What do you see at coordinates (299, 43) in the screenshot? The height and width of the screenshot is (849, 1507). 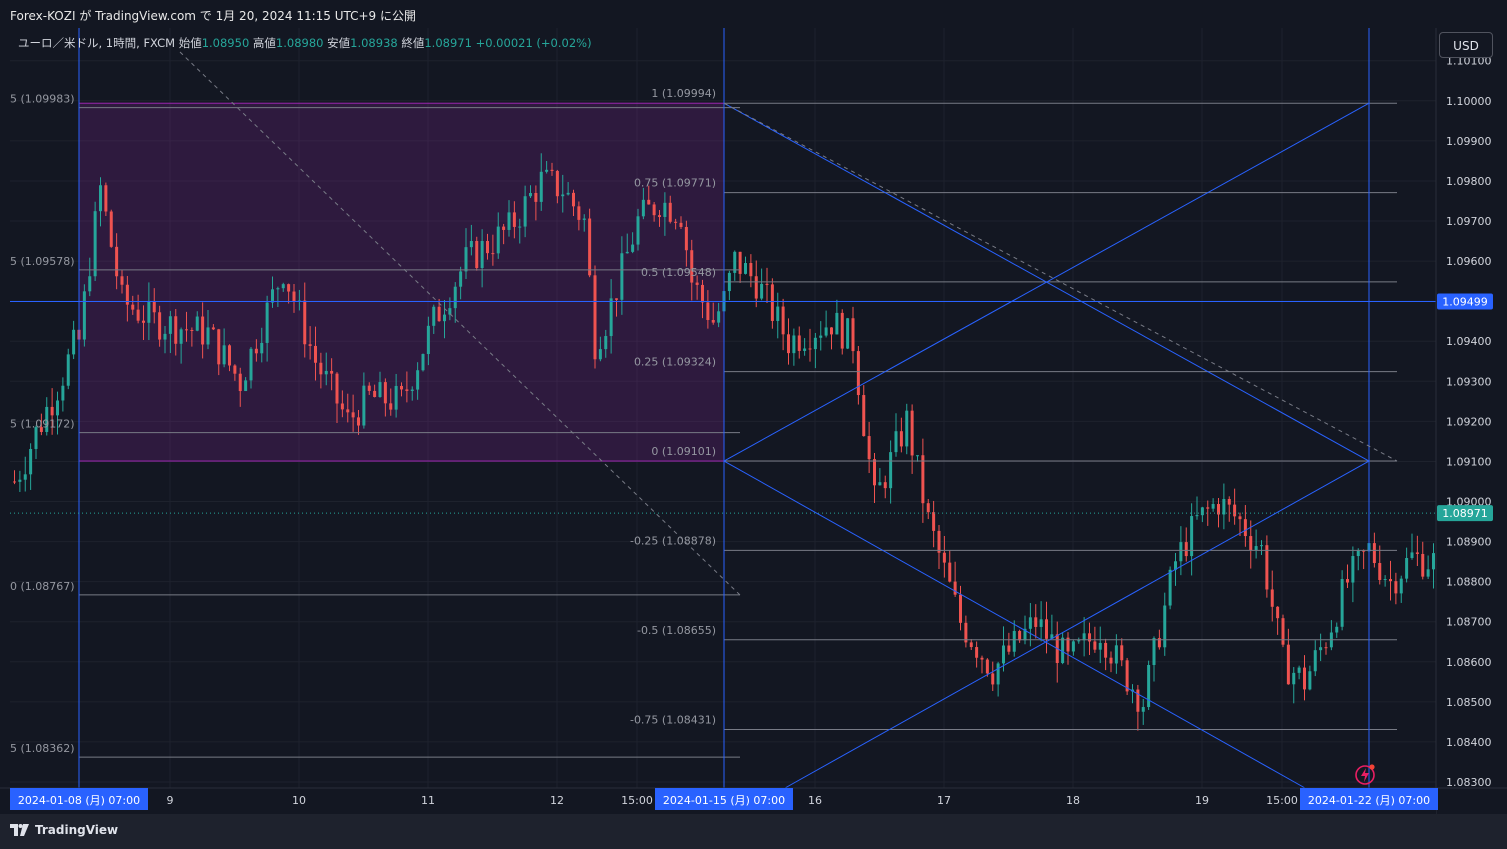 I see `high-value: 1.08980` at bounding box center [299, 43].